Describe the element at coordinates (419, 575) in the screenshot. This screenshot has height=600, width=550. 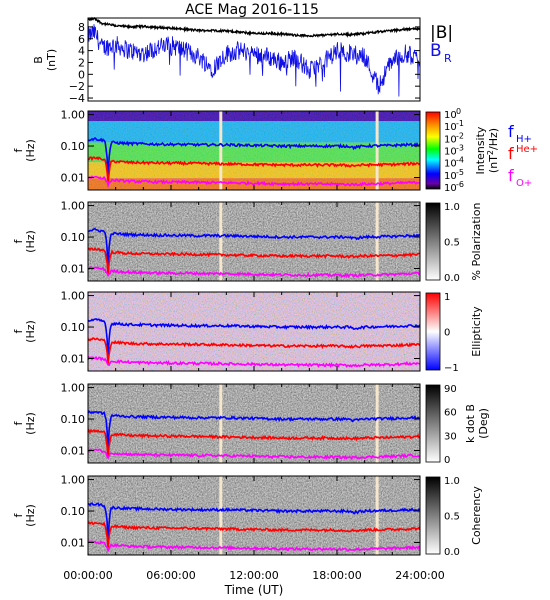
I see `time-tick-label: 24:00:00` at that location.